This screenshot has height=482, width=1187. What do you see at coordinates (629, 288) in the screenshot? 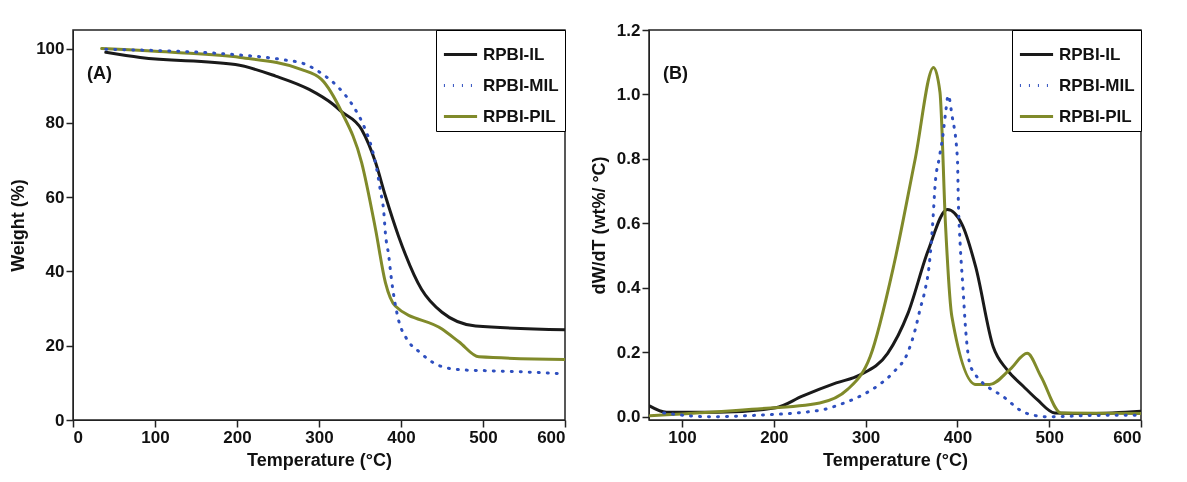
I see `y-tick-label: 0.4` at bounding box center [629, 288].